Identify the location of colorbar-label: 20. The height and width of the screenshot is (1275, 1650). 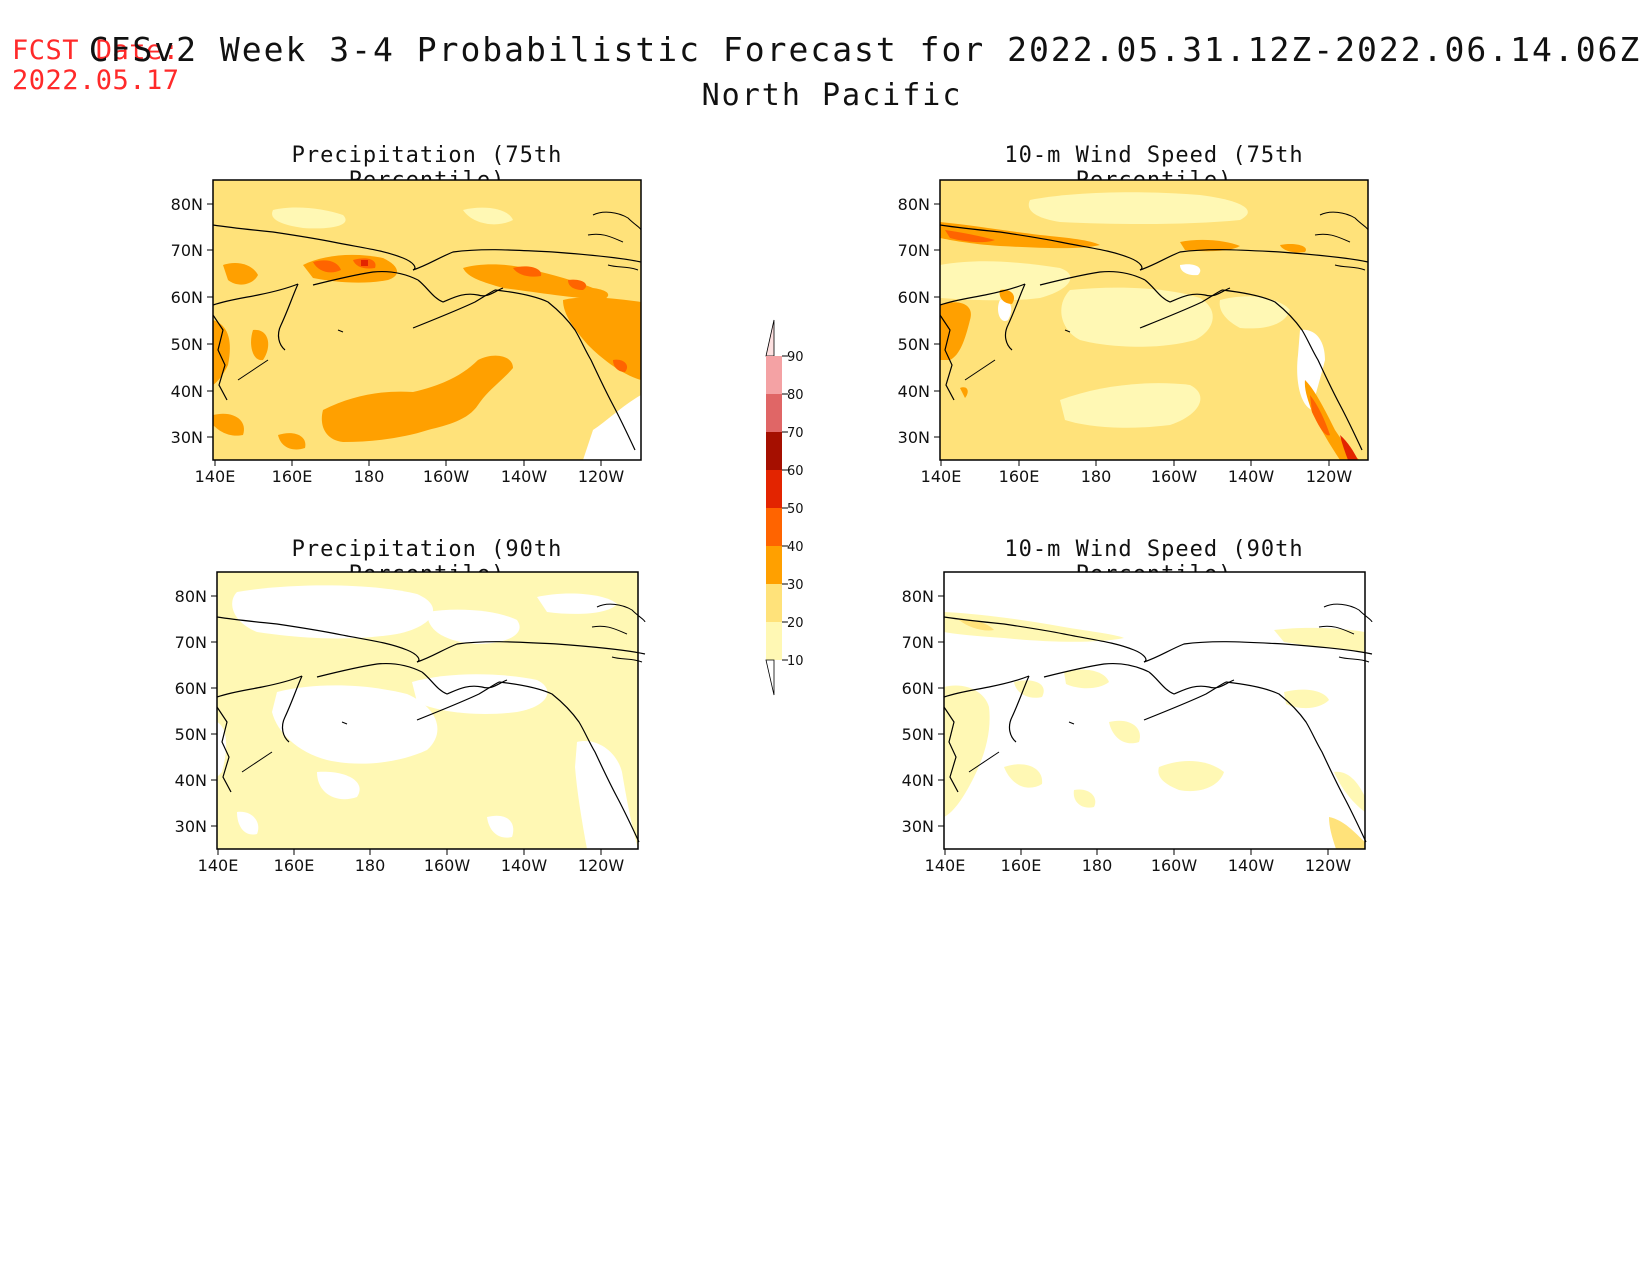
(795, 623).